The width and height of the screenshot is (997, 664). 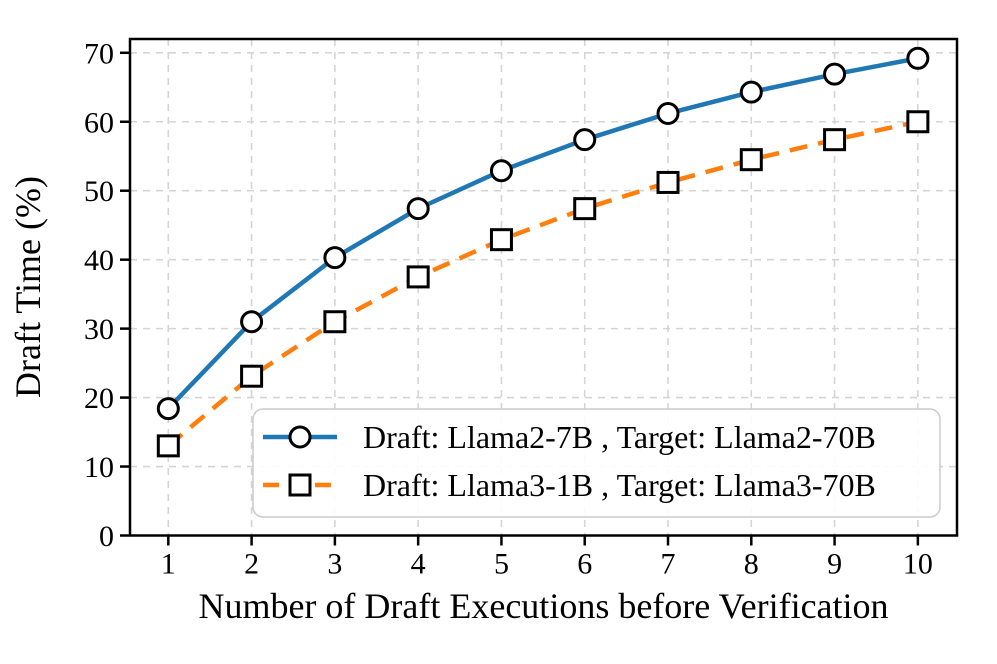 What do you see at coordinates (501, 564) in the screenshot?
I see `x-tick-label: 5` at bounding box center [501, 564].